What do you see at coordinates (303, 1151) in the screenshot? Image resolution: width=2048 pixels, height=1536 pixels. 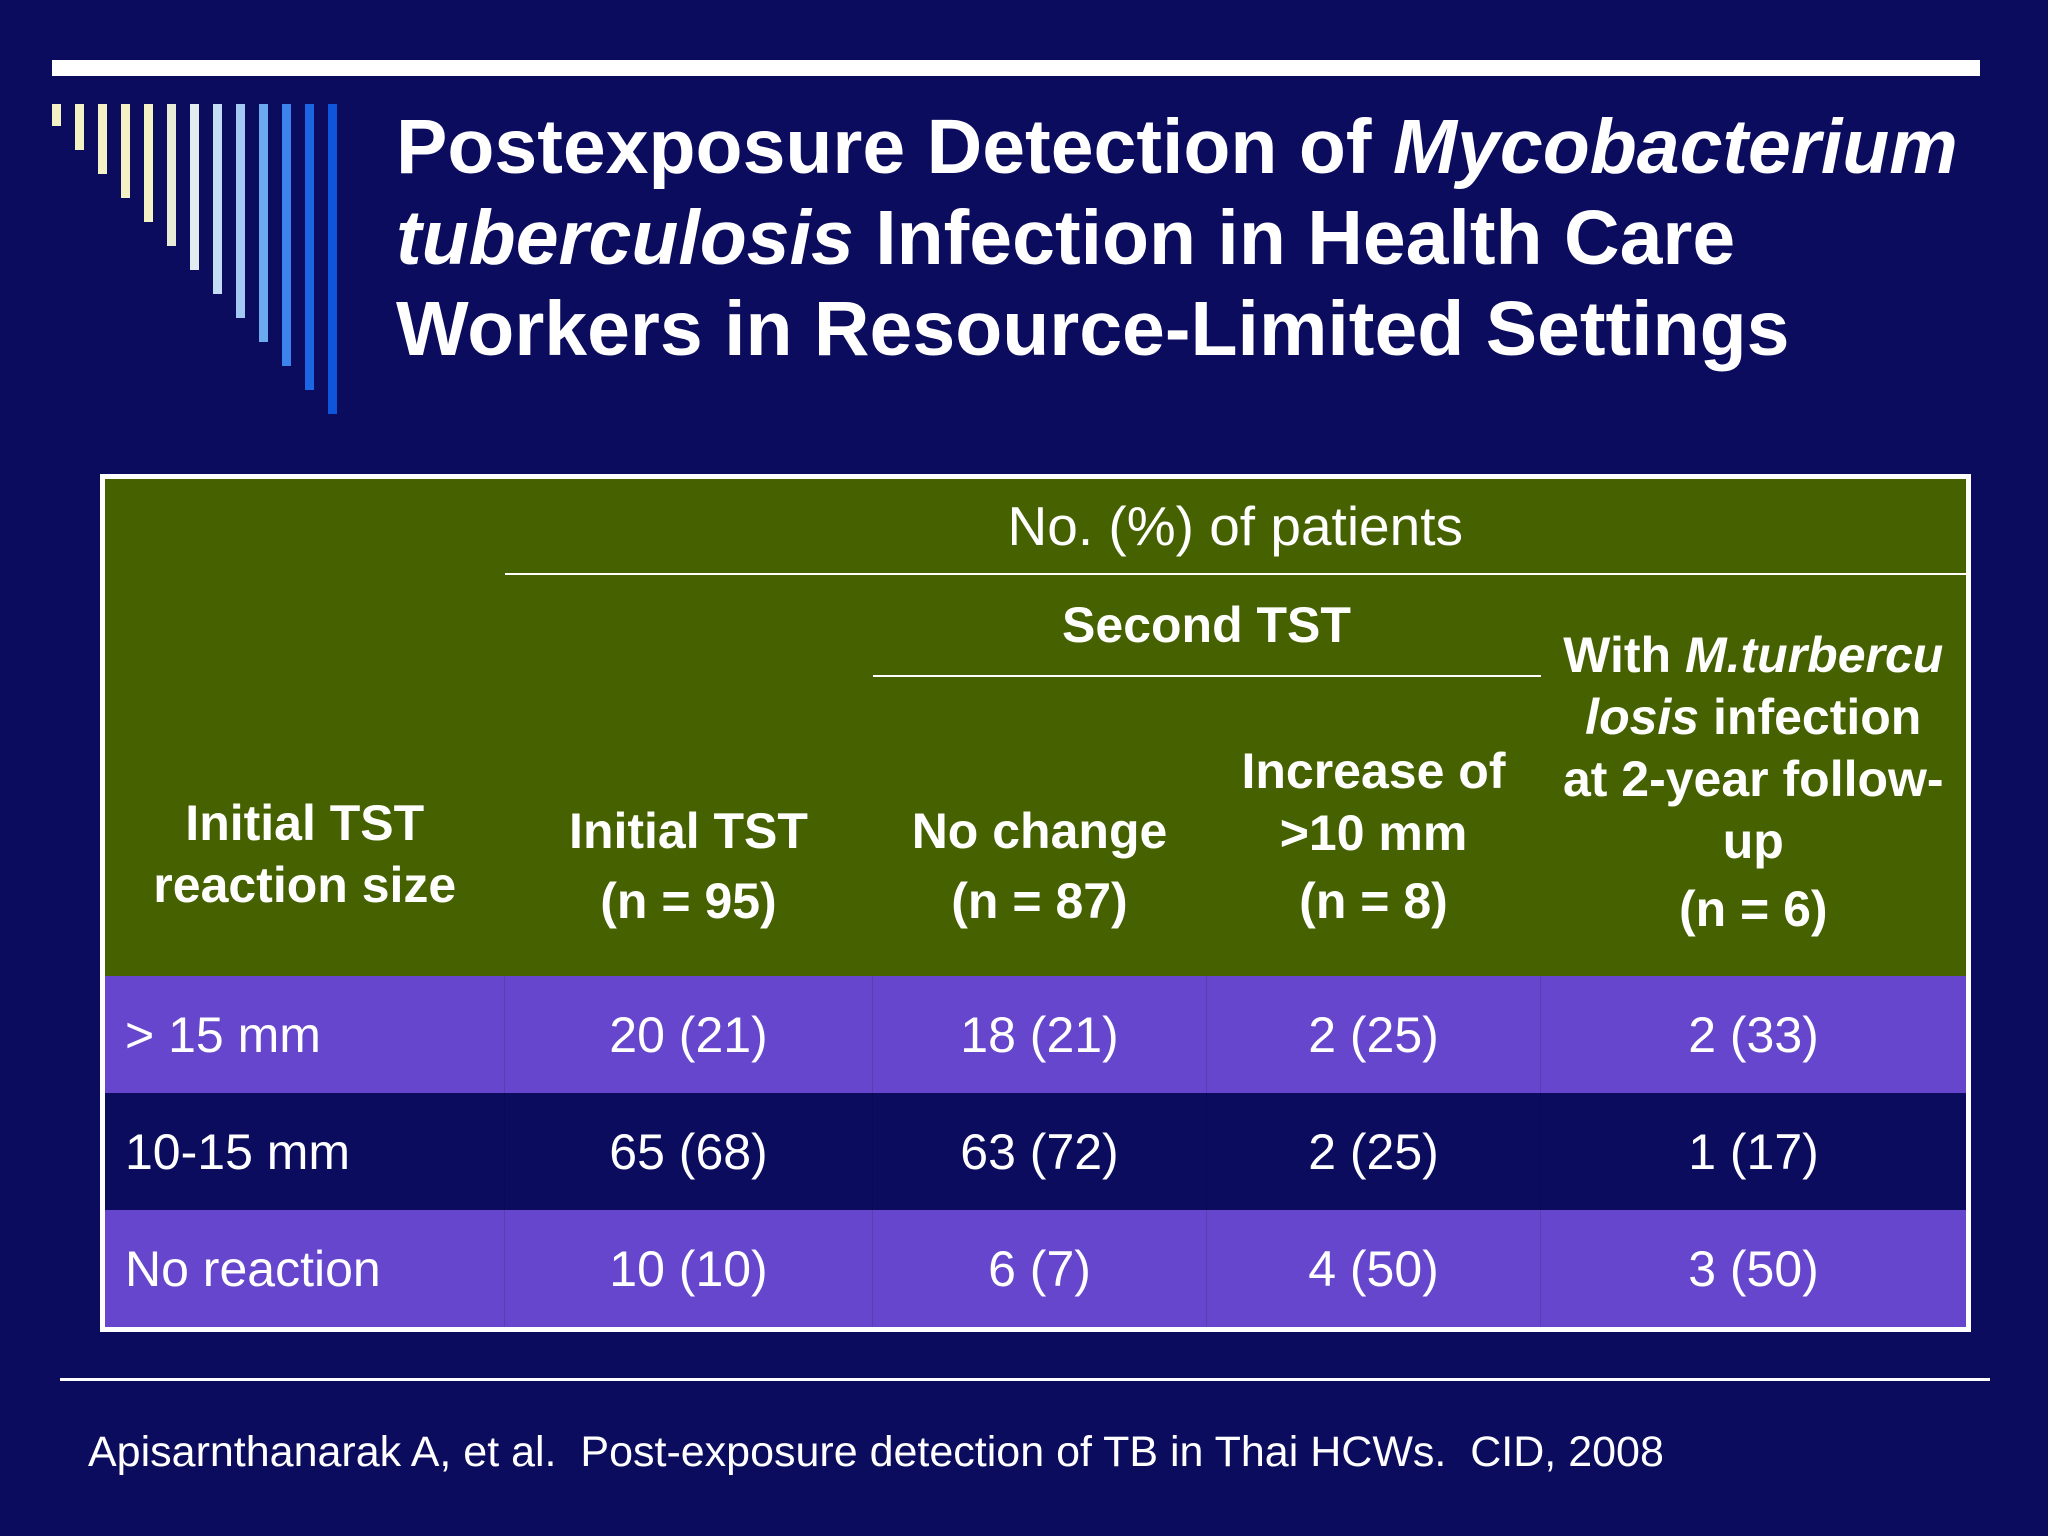 I see `row-label: 10-15 mm` at bounding box center [303, 1151].